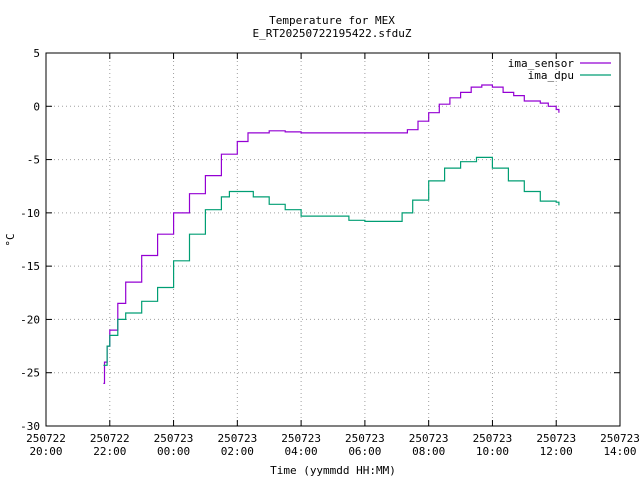 This screenshot has width=640, height=480. Describe the element at coordinates (30, 213) in the screenshot. I see `y-tick-label: -10` at that location.